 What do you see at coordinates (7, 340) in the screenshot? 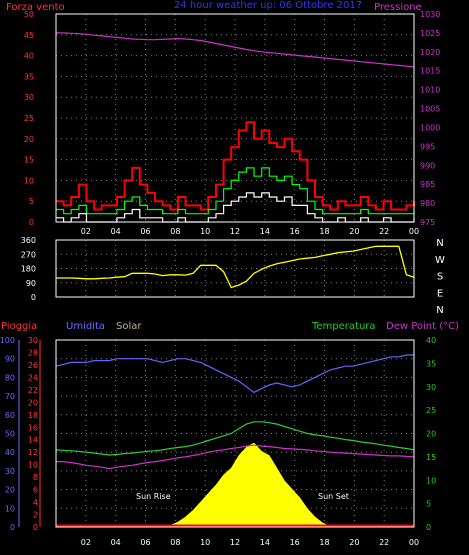
I see `rain-percent-tick-label: 100` at bounding box center [7, 340].